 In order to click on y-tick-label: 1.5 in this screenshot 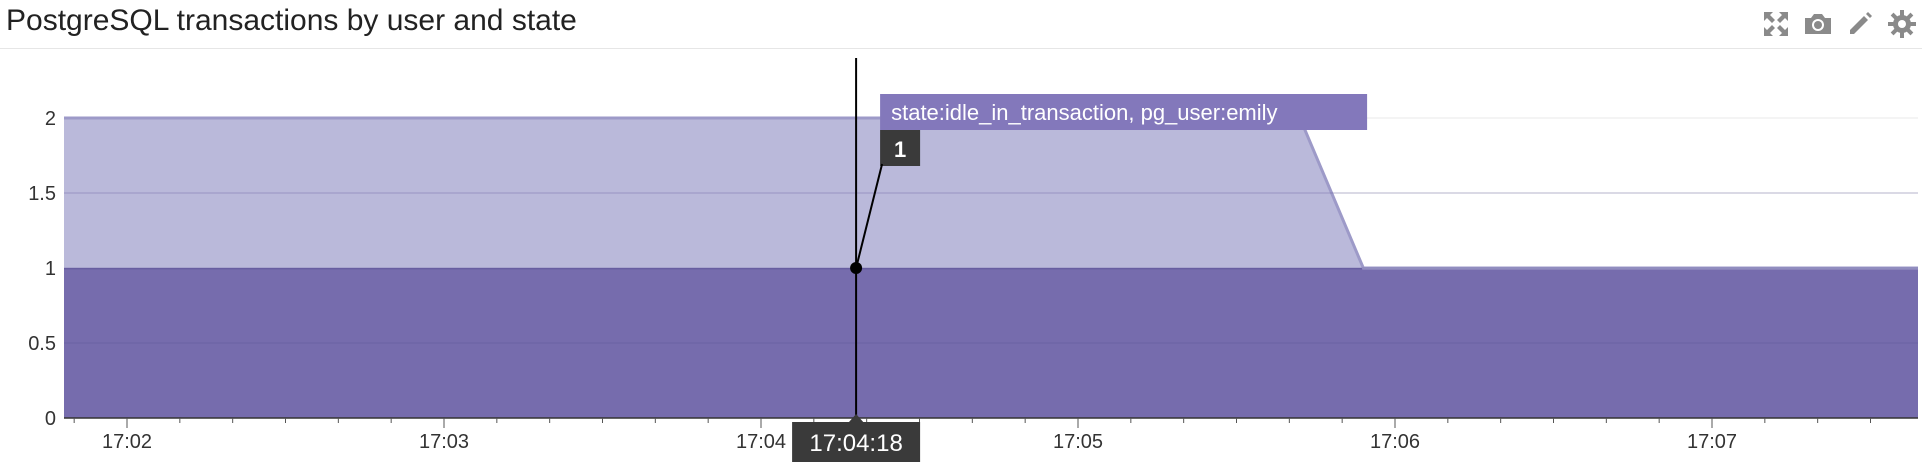, I will do `click(42, 194)`.